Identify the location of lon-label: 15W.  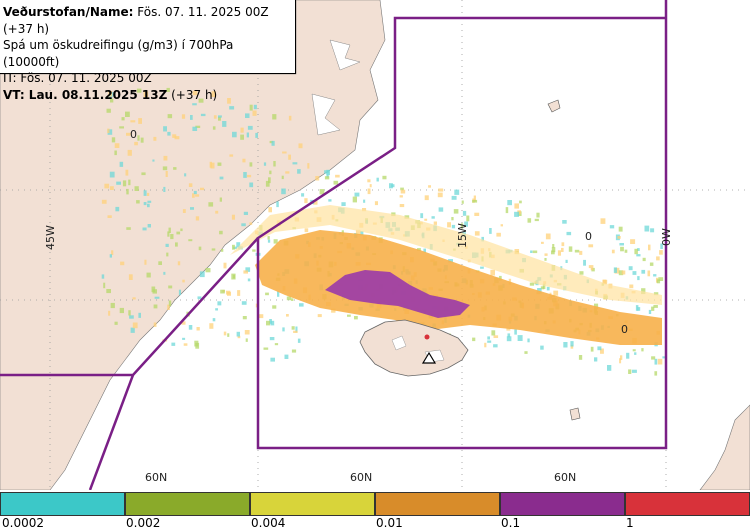
(462, 235).